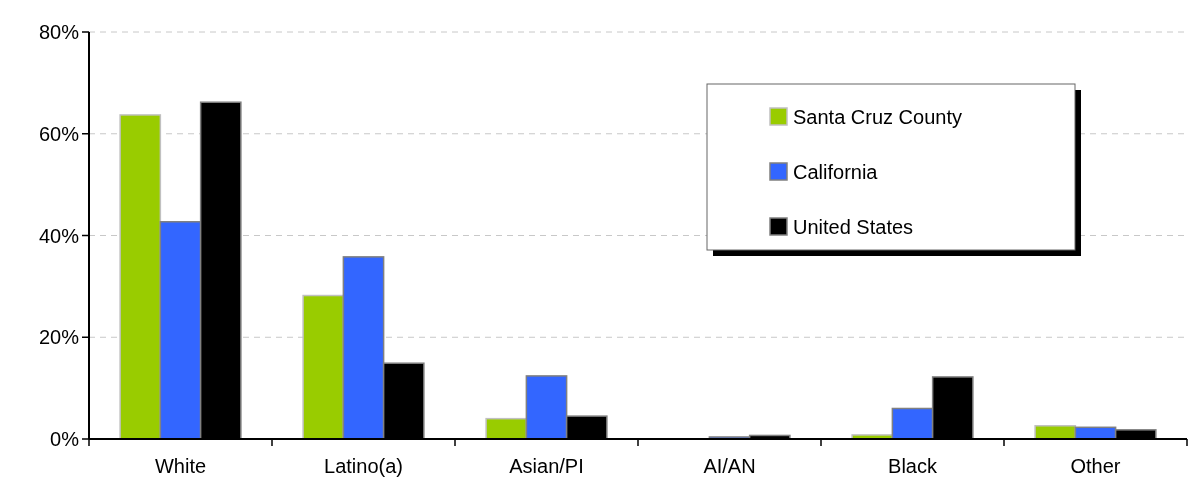 This screenshot has width=1199, height=495. What do you see at coordinates (853, 227) in the screenshot?
I see `legend-label: United States` at bounding box center [853, 227].